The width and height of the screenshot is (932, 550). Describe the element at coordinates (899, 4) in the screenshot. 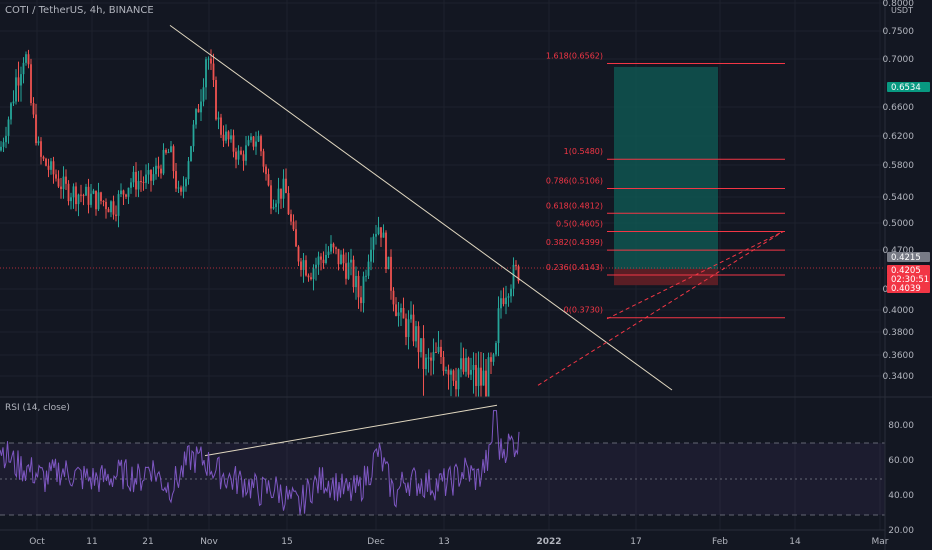

I see `price-tick-label: 0.8000` at that location.